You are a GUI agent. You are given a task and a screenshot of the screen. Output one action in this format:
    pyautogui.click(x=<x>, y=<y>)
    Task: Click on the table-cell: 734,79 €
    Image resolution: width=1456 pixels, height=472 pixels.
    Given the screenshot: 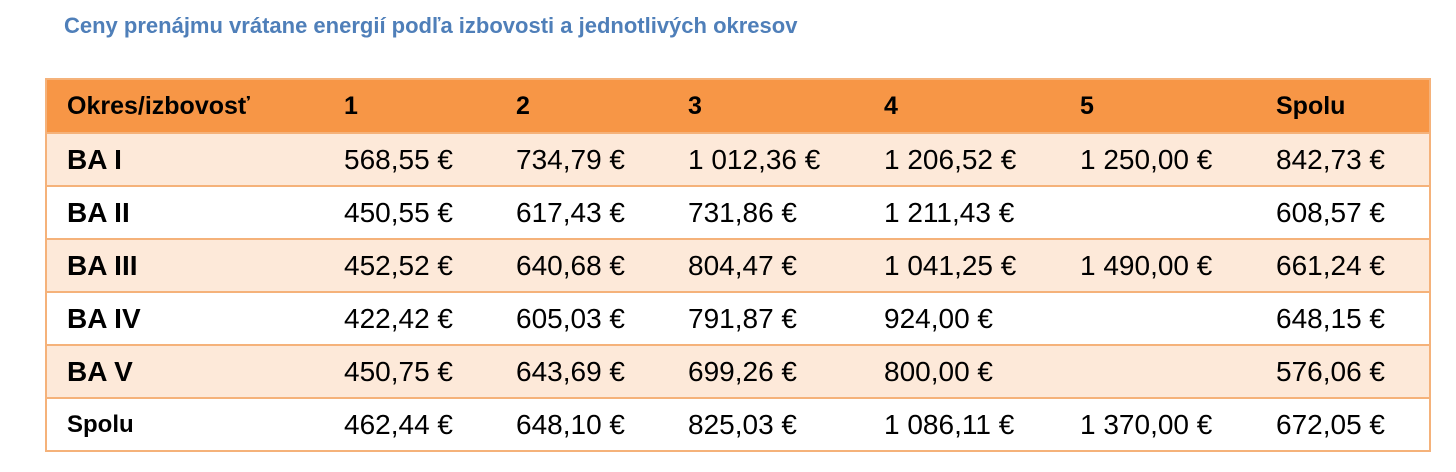 What is the action you would take?
    pyautogui.click(x=584, y=159)
    